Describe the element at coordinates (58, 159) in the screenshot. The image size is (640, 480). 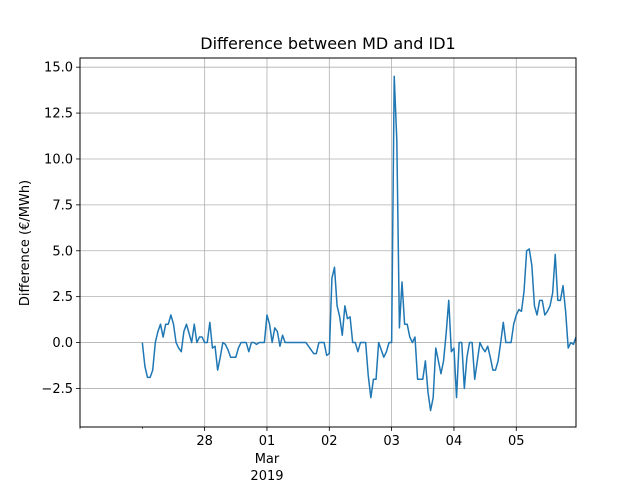
I see `y-tick-label: 10.0` at that location.